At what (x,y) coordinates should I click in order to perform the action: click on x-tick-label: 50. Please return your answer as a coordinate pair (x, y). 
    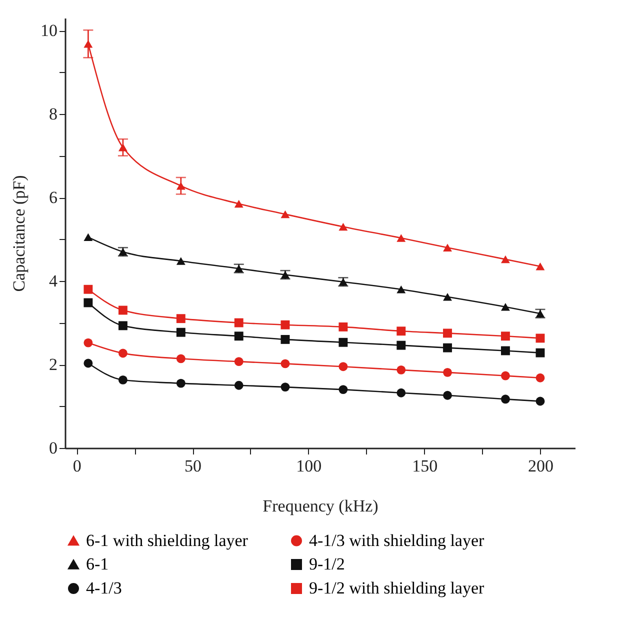
    Looking at the image, I should click on (193, 466).